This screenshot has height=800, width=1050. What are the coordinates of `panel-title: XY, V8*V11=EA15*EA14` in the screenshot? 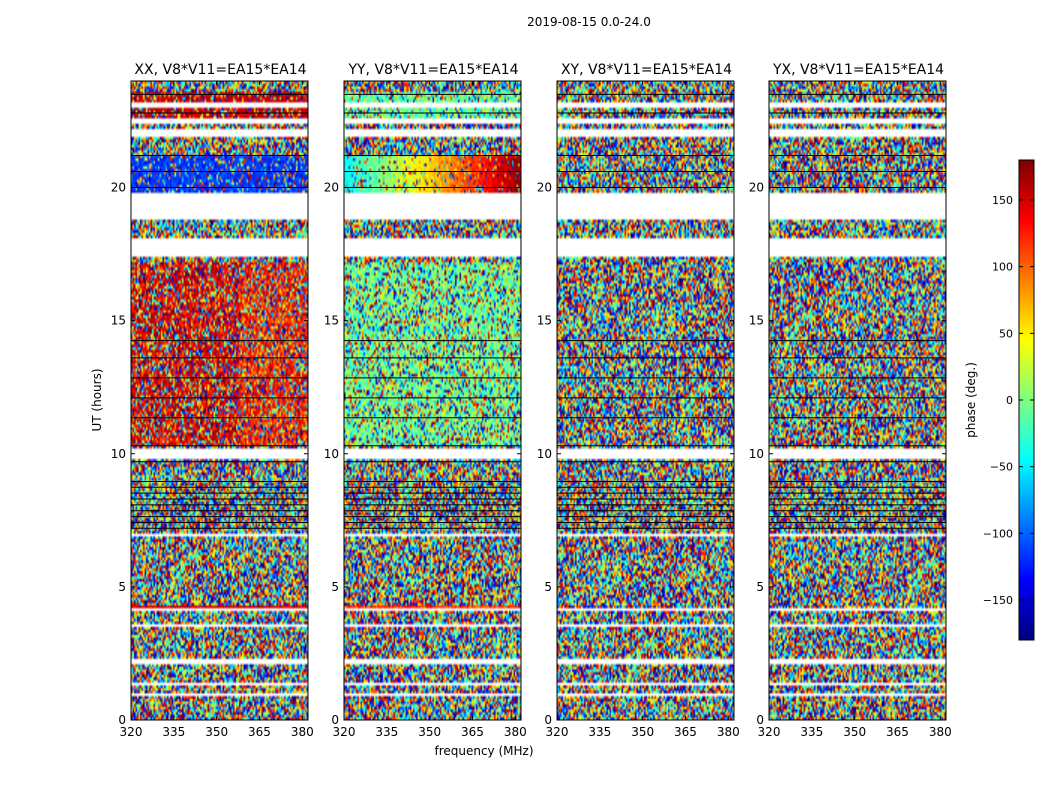 It's located at (646, 70).